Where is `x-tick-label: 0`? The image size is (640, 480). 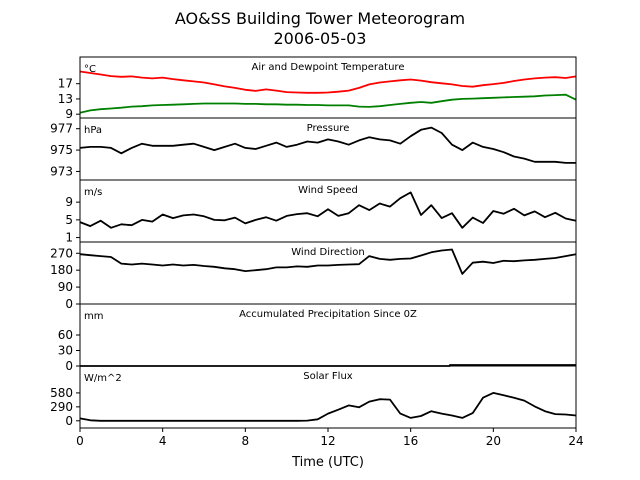
x-tick-label: 0 is located at coordinates (80, 441).